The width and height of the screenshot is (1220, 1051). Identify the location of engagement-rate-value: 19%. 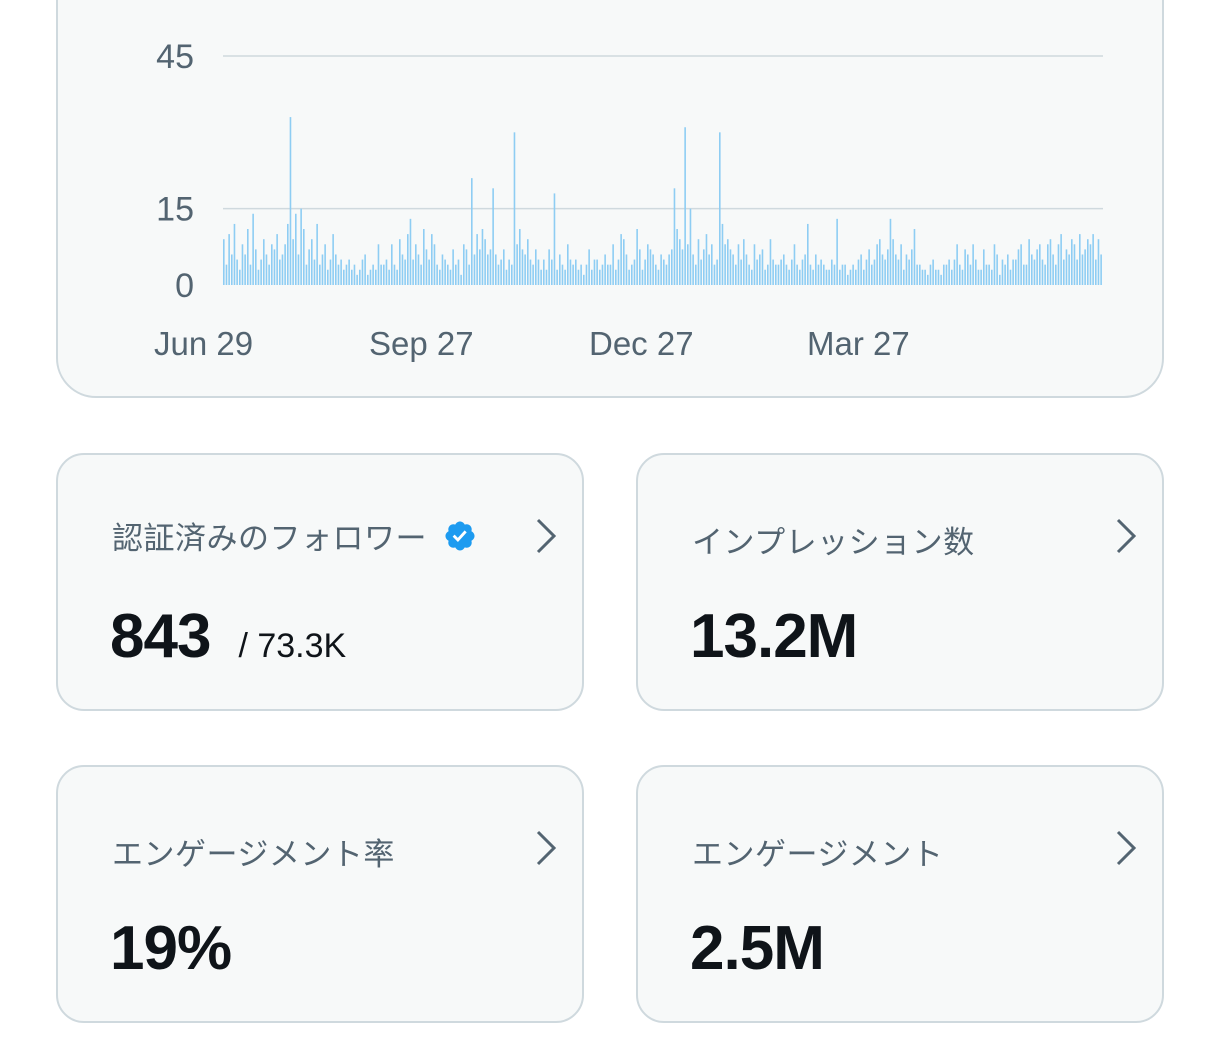
(171, 948).